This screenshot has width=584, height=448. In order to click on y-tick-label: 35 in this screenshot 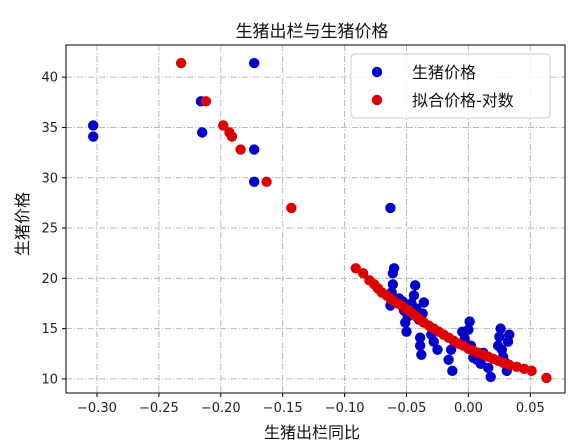, I will do `click(49, 128)`.